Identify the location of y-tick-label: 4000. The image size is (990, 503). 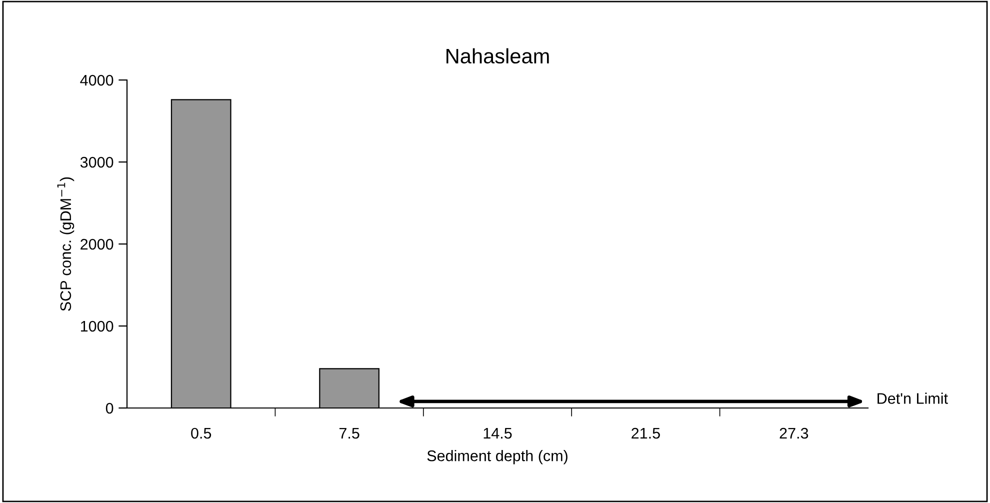
(97, 80).